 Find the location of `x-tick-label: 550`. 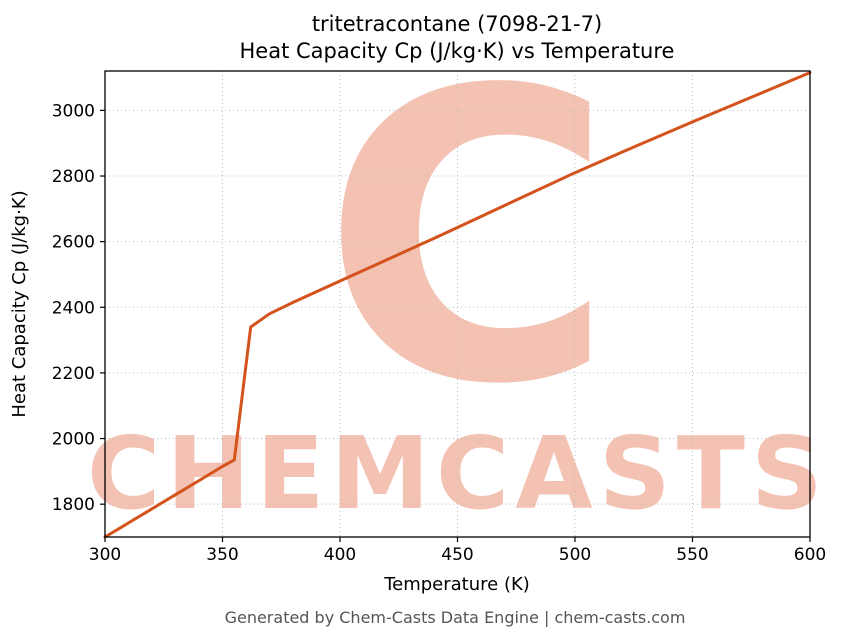

x-tick-label: 550 is located at coordinates (692, 555).